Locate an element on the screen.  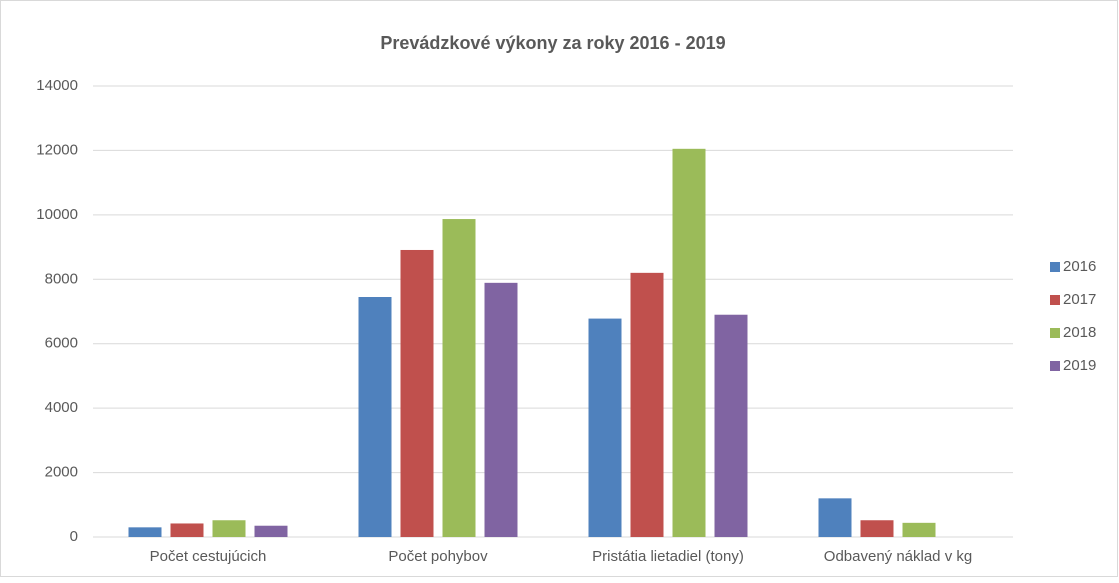
y-tick-label: 4000 is located at coordinates (61, 407).